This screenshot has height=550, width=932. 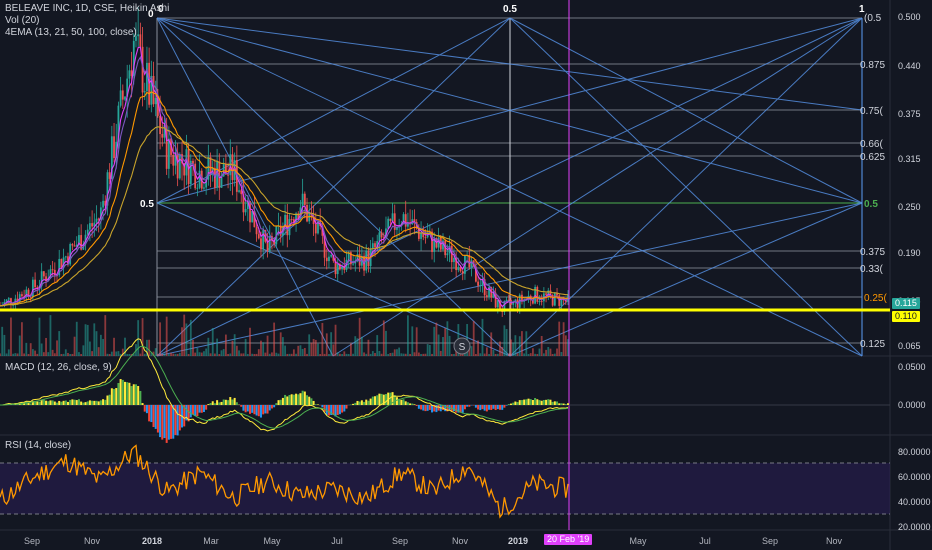 I want to click on price-axis-label: 0.315, so click(x=909, y=159).